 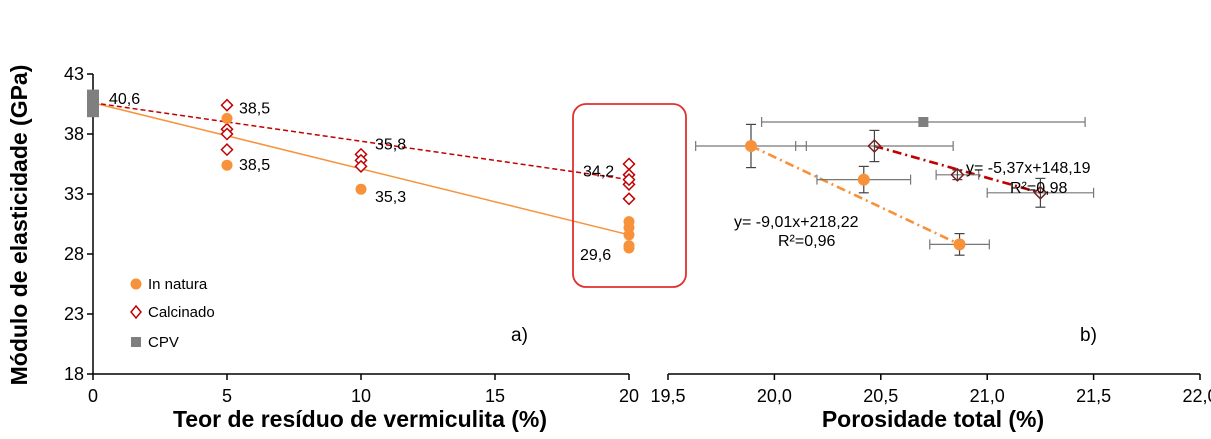 What do you see at coordinates (124, 99) in the screenshot?
I see `data-label: 40,6` at bounding box center [124, 99].